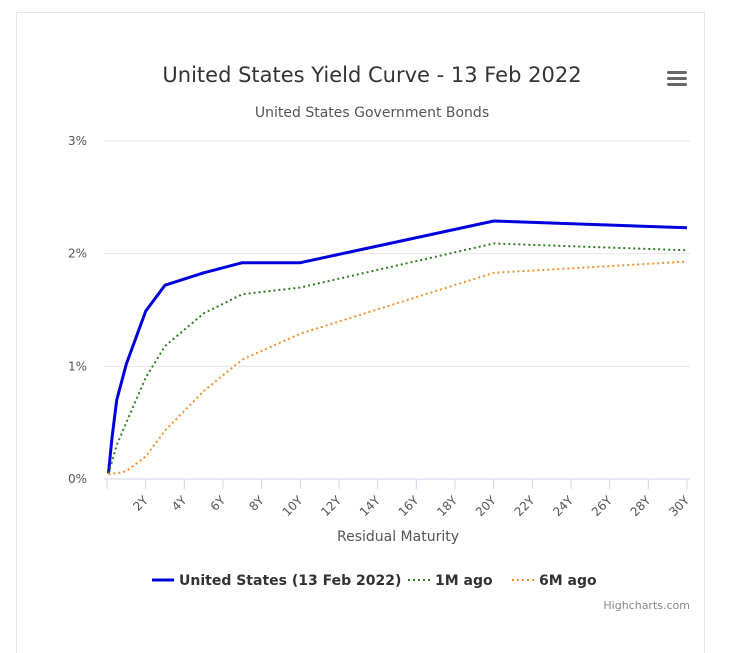 This screenshot has height=653, width=747. What do you see at coordinates (179, 503) in the screenshot?
I see `x-tick-label: 4Y` at bounding box center [179, 503].